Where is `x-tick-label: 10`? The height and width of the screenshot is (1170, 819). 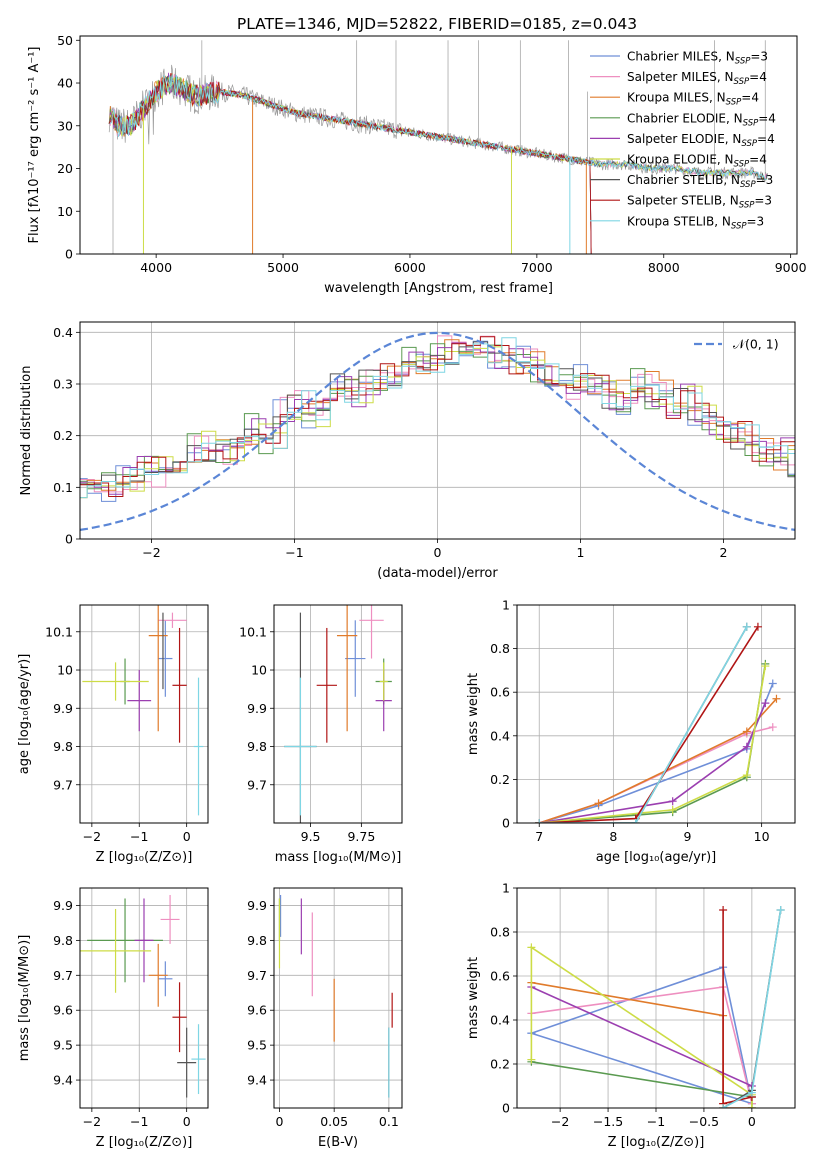
x-tick-label: 10 is located at coordinates (762, 836).